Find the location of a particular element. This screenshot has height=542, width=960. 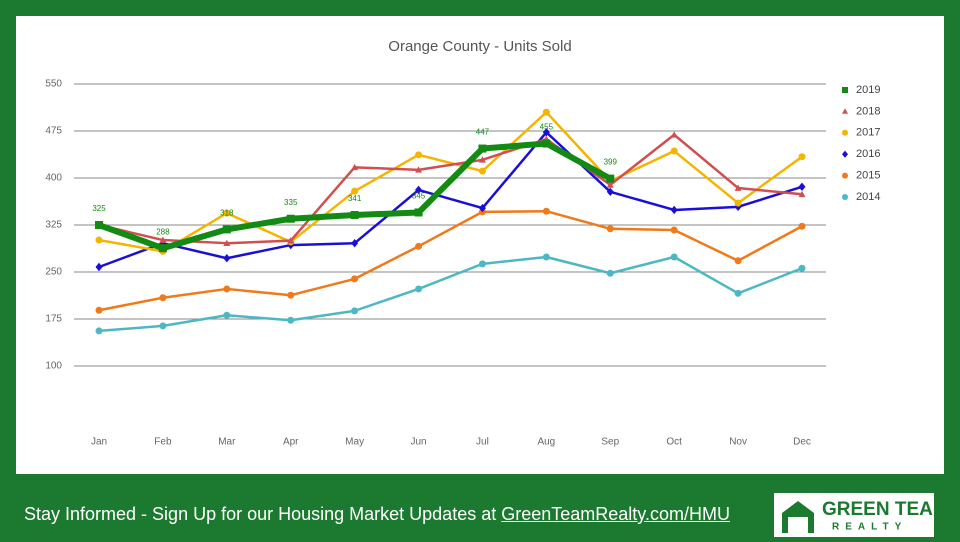

legend-label: 2014 is located at coordinates (868, 197).